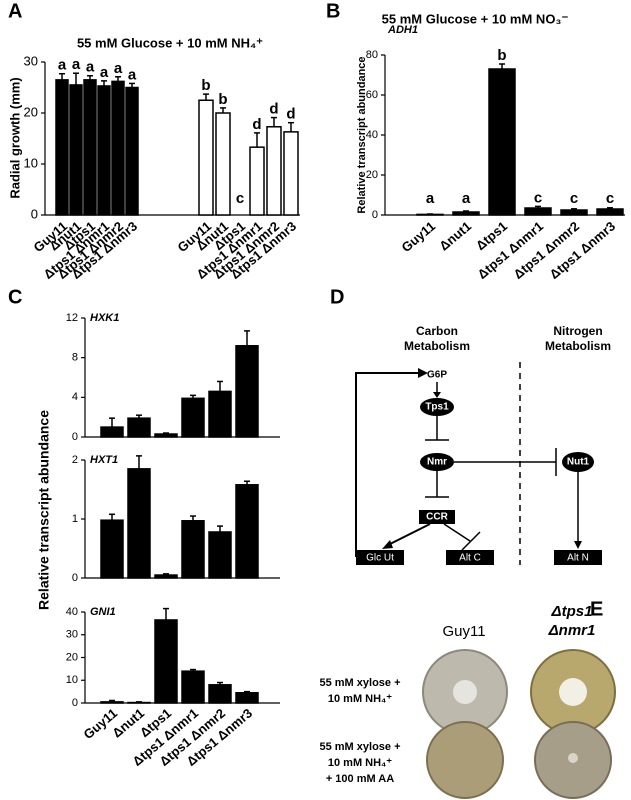 The height and width of the screenshot is (800, 631). I want to click on arrow, so click(409, 534).